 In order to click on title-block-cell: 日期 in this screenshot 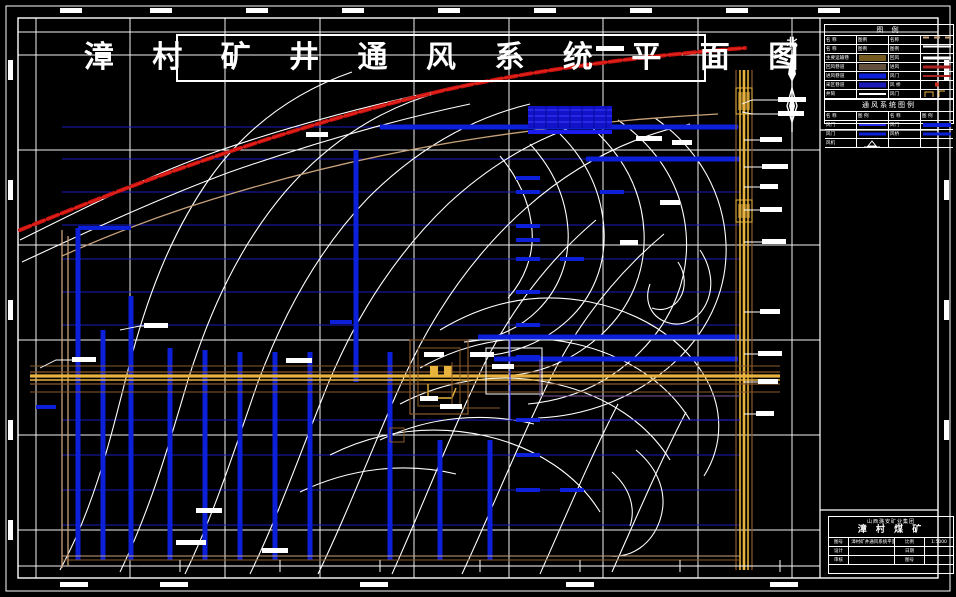, I will do `click(910, 551)`.